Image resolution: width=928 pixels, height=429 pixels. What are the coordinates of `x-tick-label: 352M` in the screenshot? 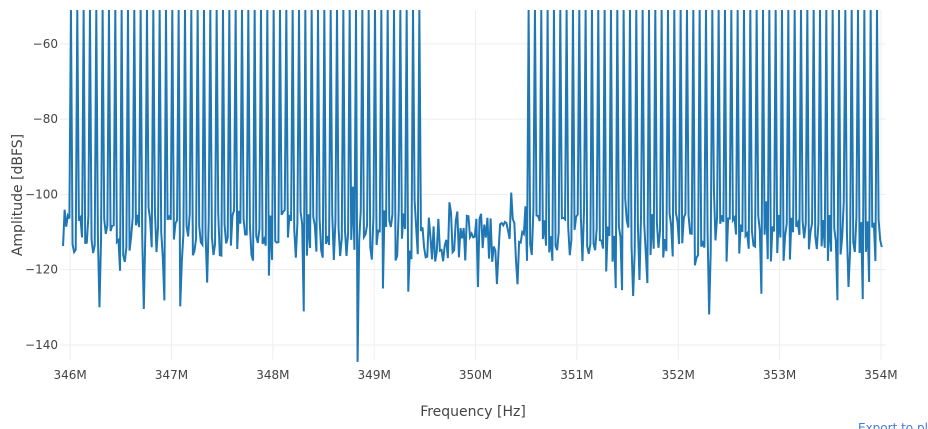 It's located at (678, 375).